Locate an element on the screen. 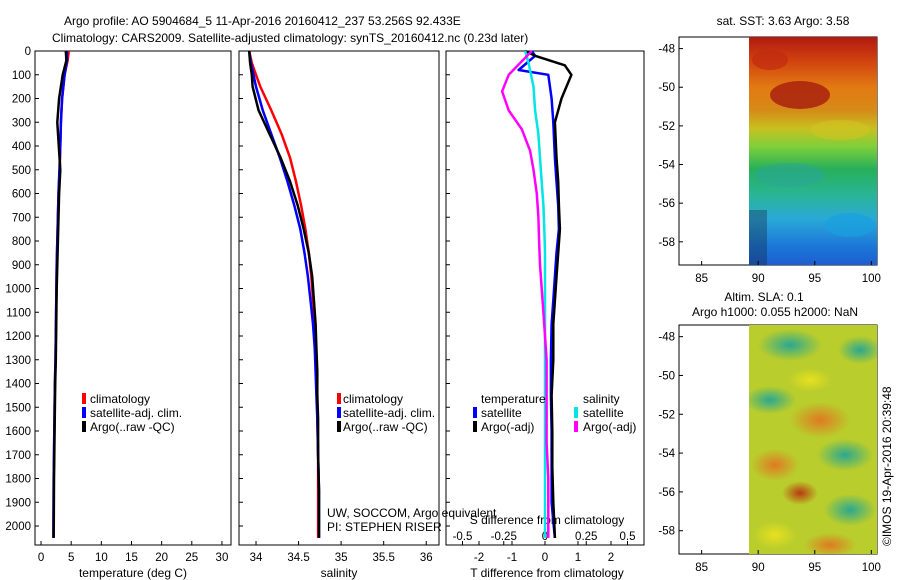  legend-label-t-satellite: satellite is located at coordinates (501, 413).